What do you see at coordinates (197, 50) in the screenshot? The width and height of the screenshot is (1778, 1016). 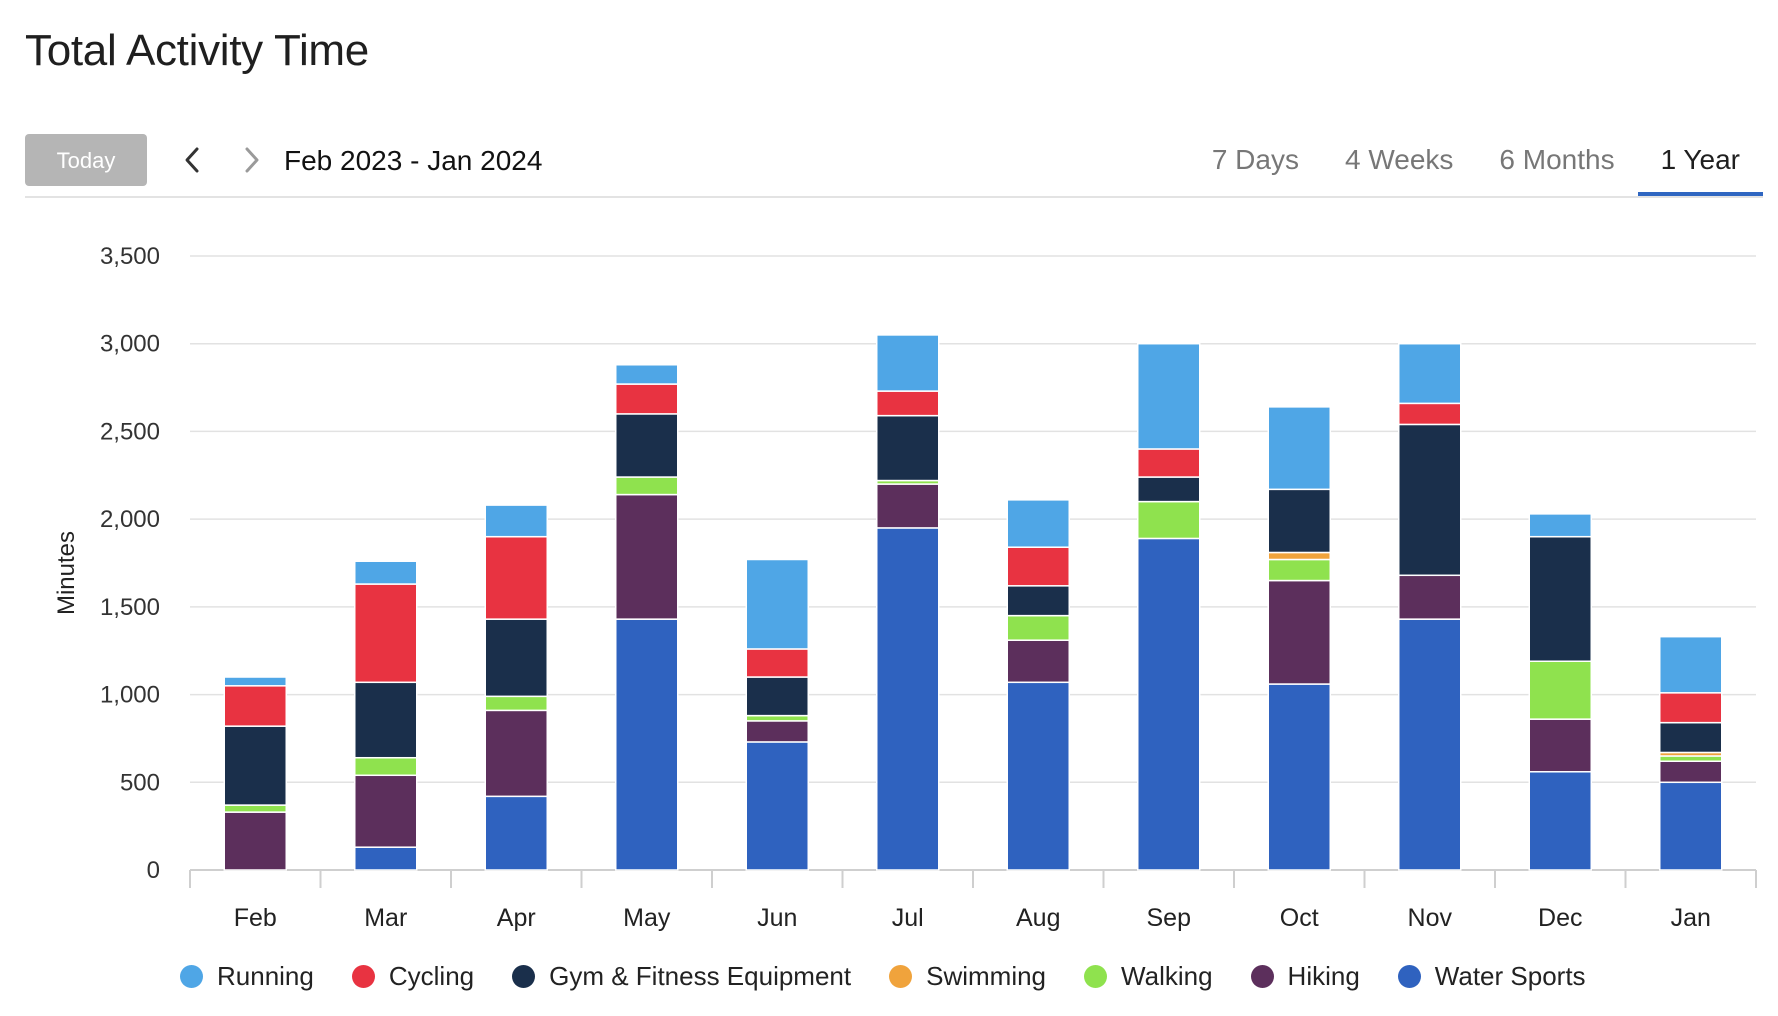 I see `page-title: Total Activity Time` at bounding box center [197, 50].